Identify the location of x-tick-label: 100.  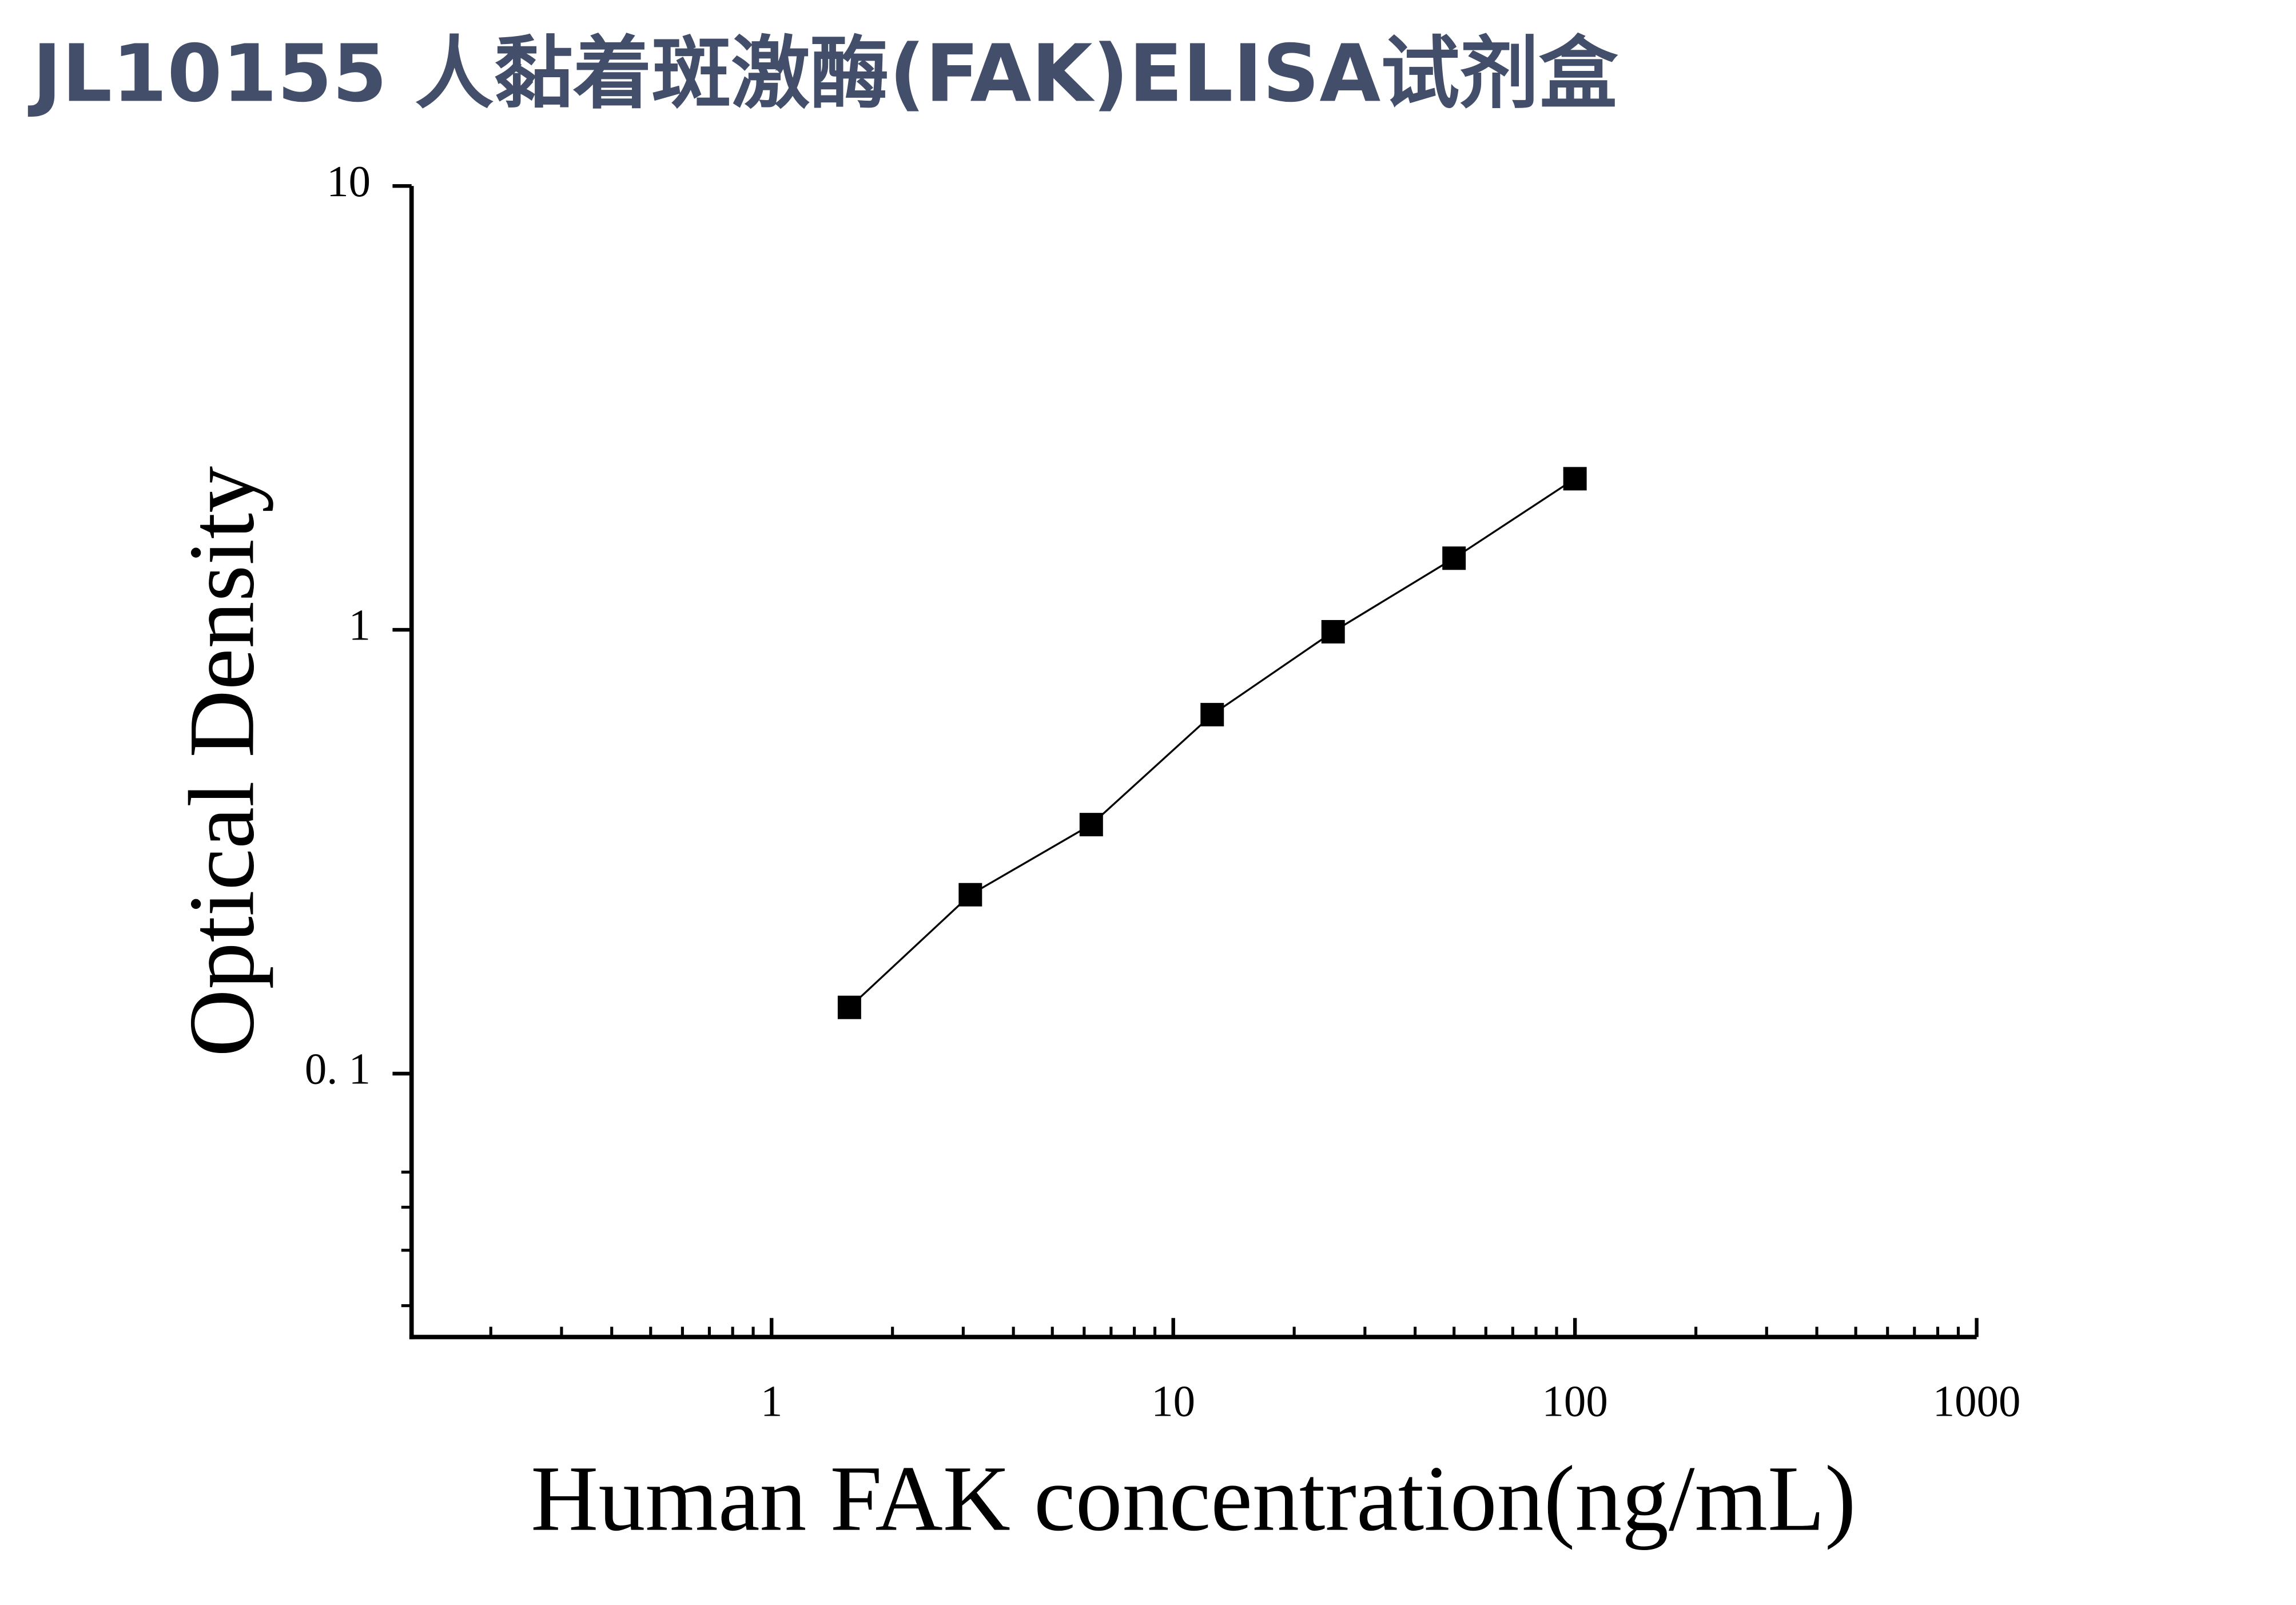
(1575, 1401).